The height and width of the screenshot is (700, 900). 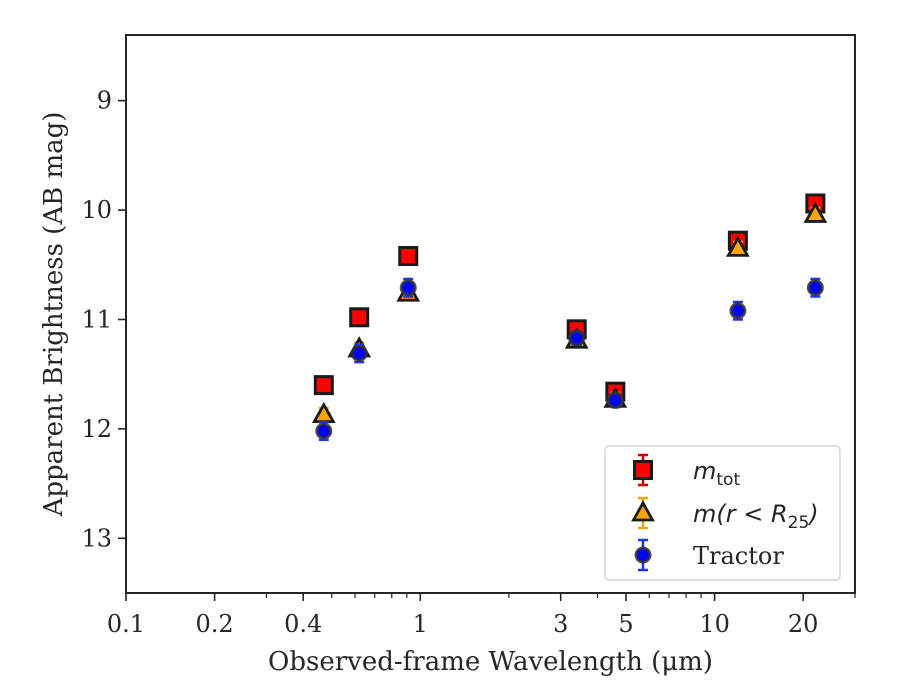 What do you see at coordinates (96, 319) in the screenshot?
I see `y-tick-label: 11` at bounding box center [96, 319].